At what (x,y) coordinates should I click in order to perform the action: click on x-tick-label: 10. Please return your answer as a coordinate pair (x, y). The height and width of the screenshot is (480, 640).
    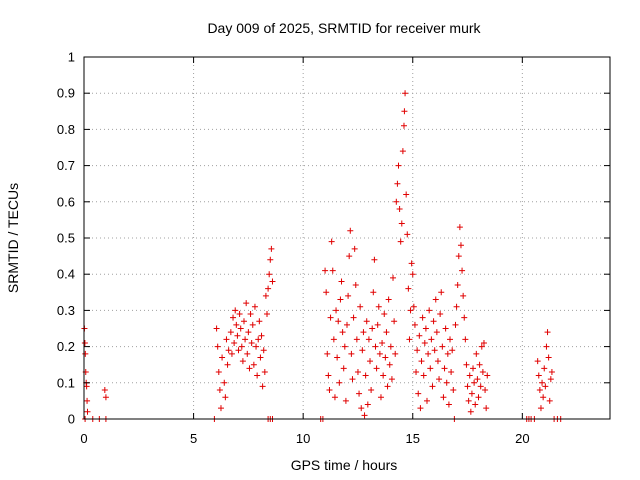
    Looking at the image, I should click on (303, 438).